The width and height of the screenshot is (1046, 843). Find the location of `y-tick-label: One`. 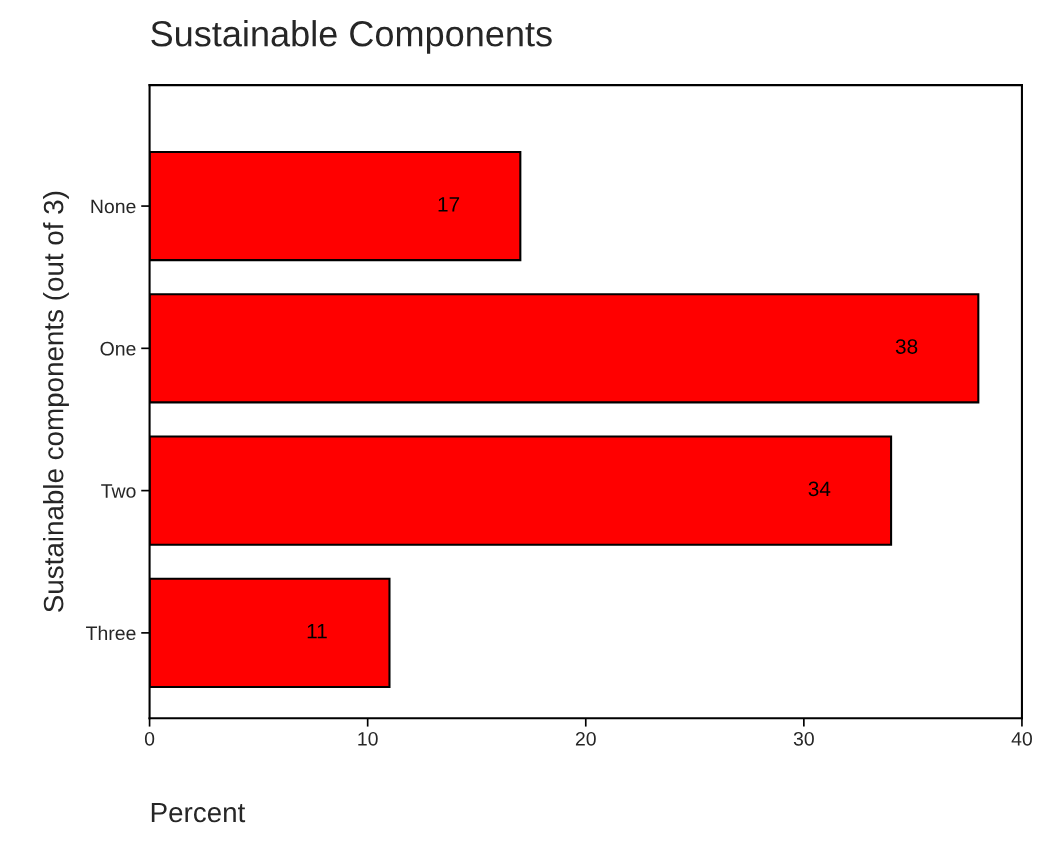

y-tick-label: One is located at coordinates (118, 348).